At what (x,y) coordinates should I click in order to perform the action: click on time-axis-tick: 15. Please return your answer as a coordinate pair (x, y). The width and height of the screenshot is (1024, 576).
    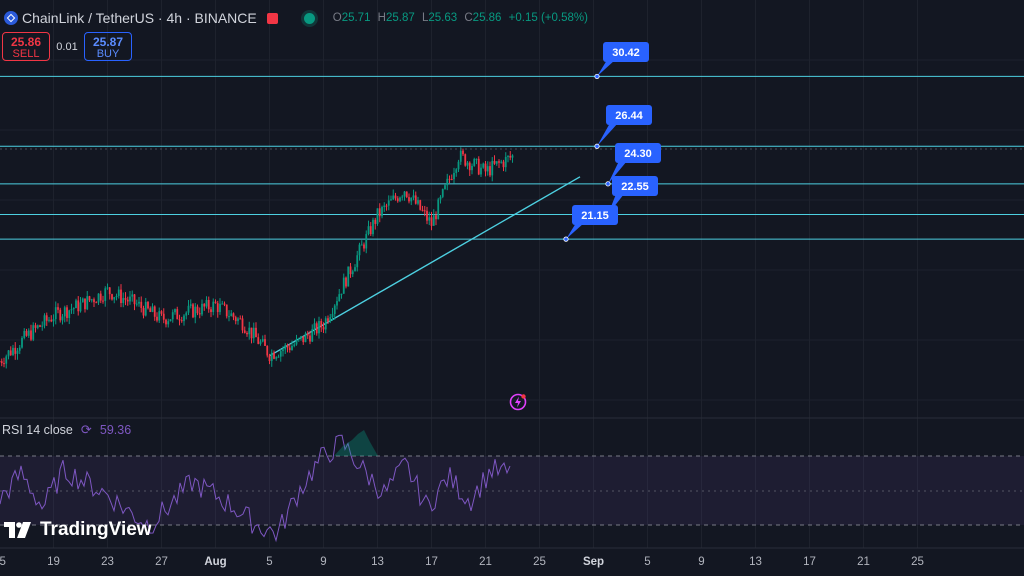
    Looking at the image, I should click on (3, 562).